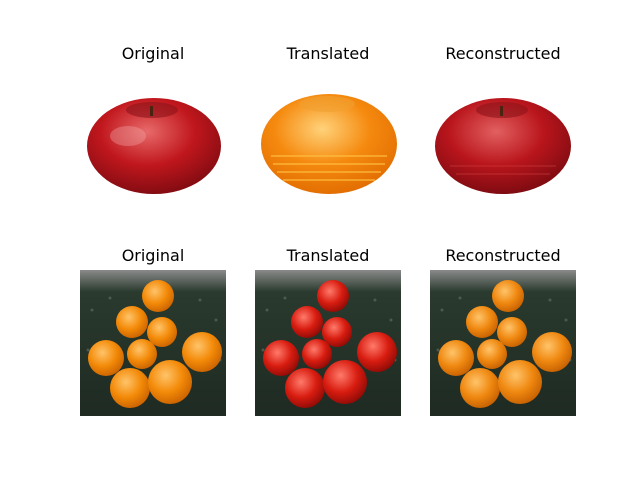  Describe the element at coordinates (503, 255) in the screenshot. I see `panel-title-r2c3: Reconstructed` at that location.